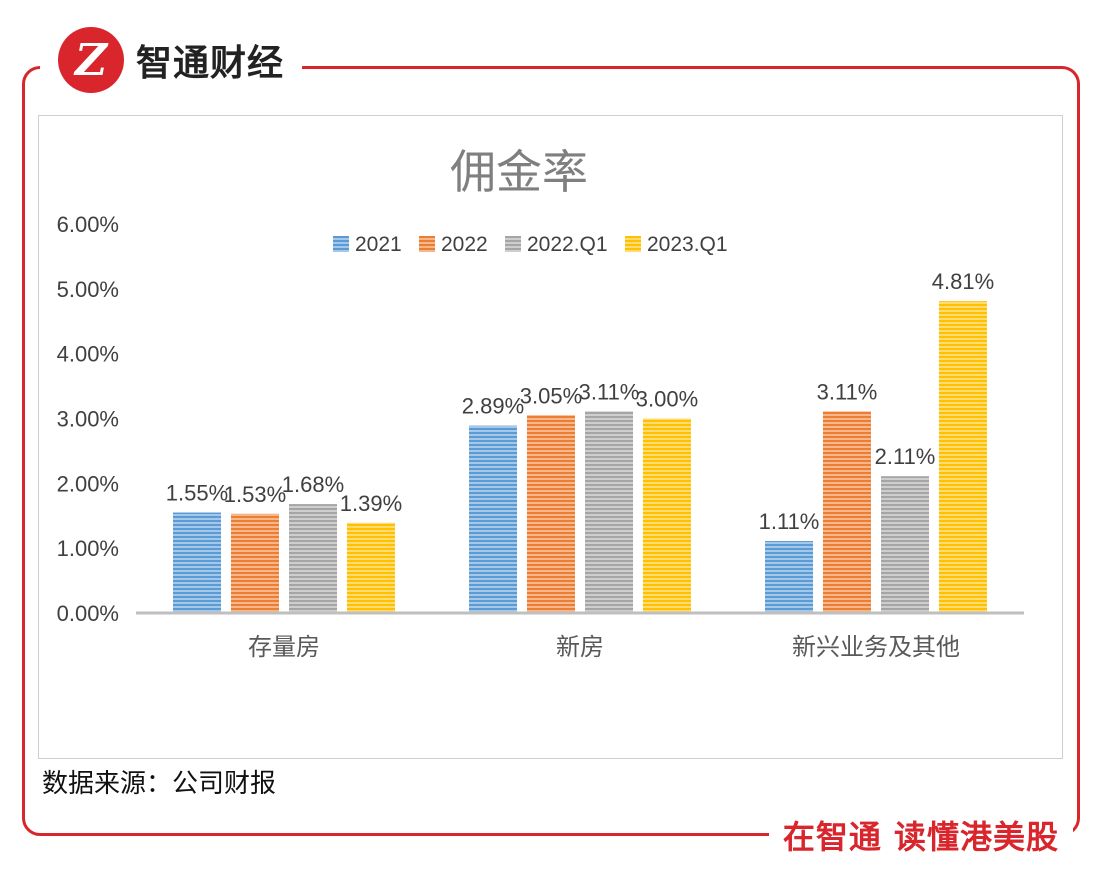 This screenshot has height=883, width=1113. Describe the element at coordinates (905, 456) in the screenshot. I see `data-label: 2.11%` at that location.